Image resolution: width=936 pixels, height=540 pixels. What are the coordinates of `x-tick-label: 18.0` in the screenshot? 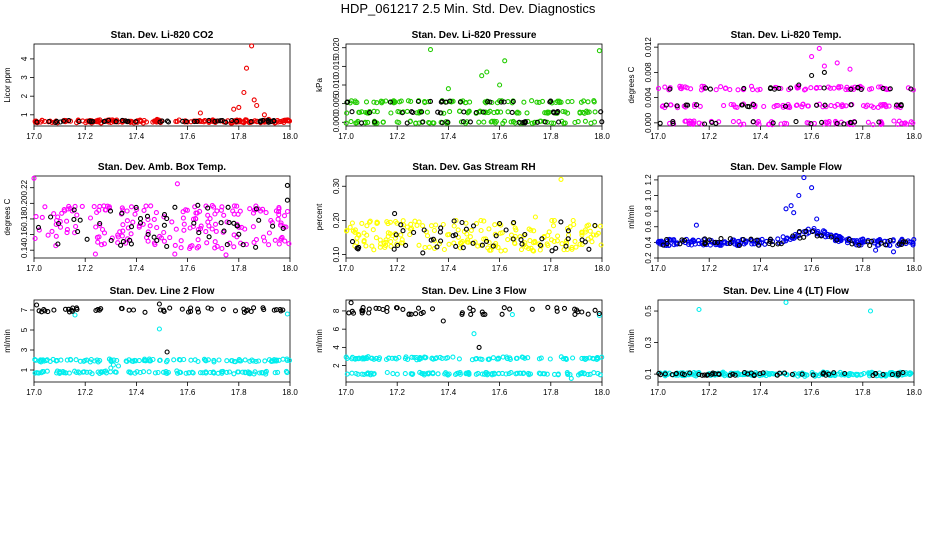 It's located at (914, 268).